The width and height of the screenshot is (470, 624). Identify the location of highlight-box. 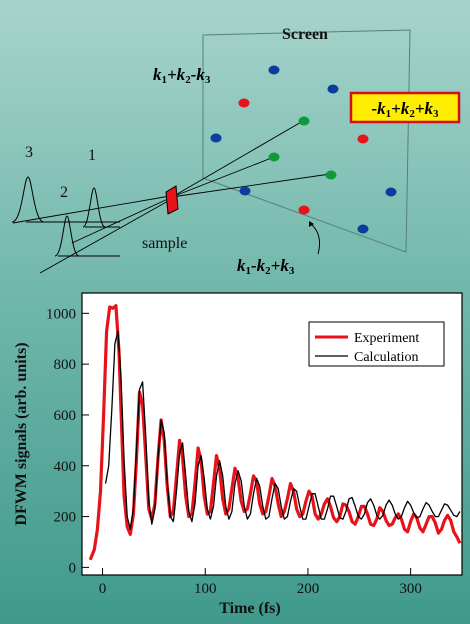
(405, 107).